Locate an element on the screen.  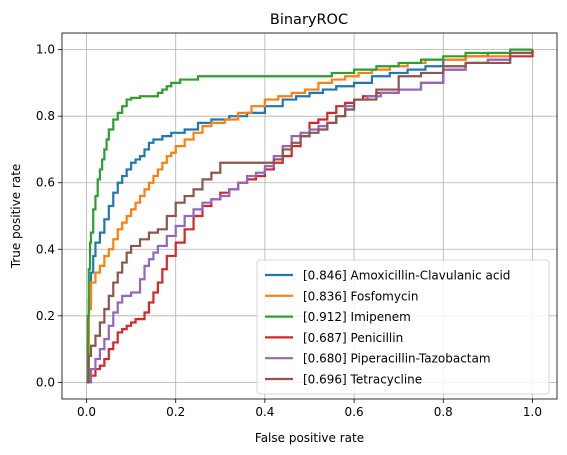
legend-label-1: [0.846] Amoxicillin-Clavulanic acid is located at coordinates (406, 276).